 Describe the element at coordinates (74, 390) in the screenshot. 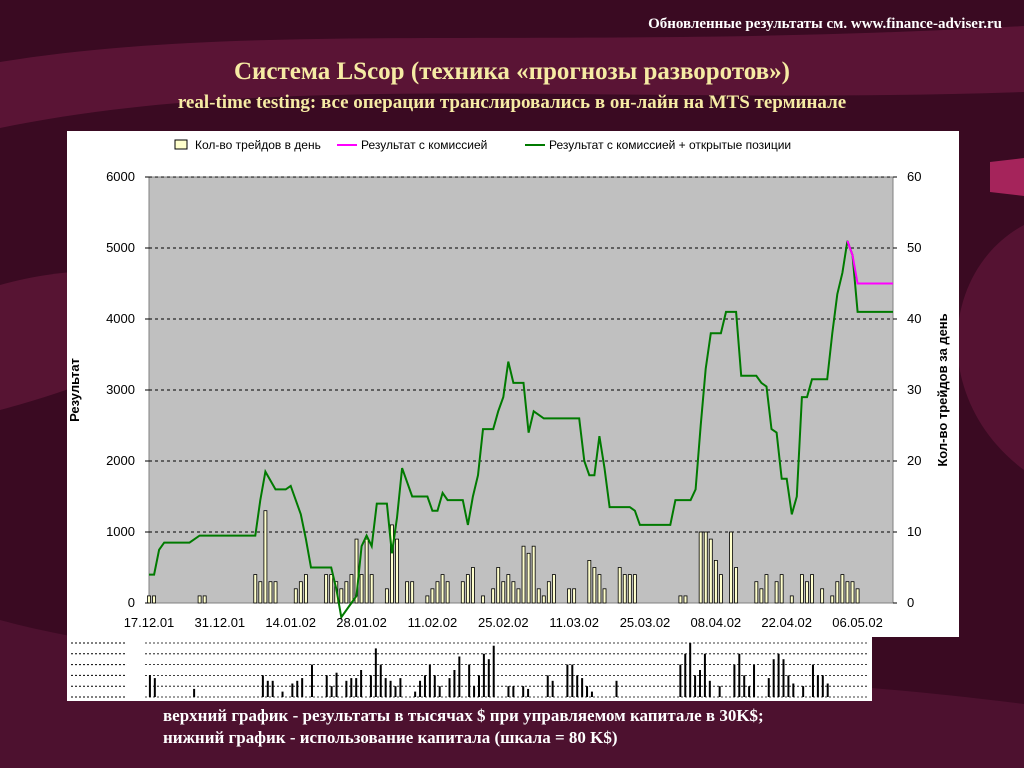

I see `left-axis-label: Результат` at that location.